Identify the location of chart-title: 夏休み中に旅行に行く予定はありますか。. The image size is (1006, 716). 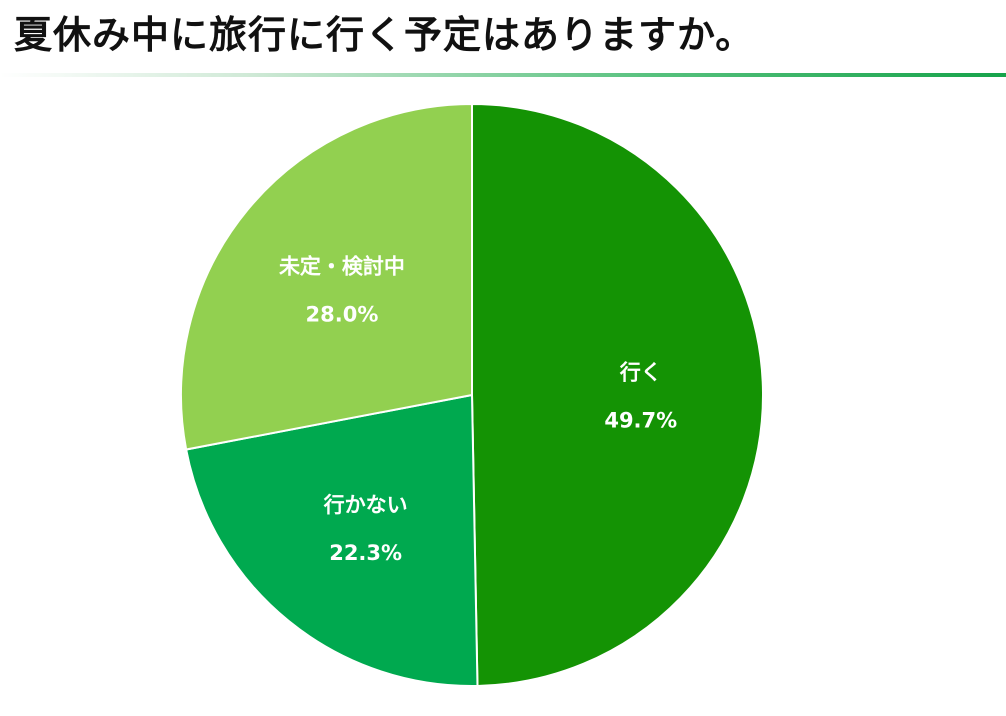
(384, 35).